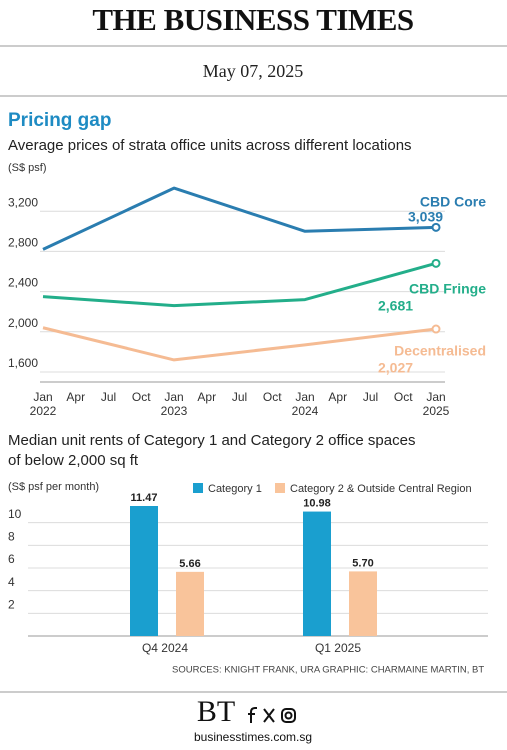 The image size is (507, 750). I want to click on legend-label: Decentralised, so click(440, 351).